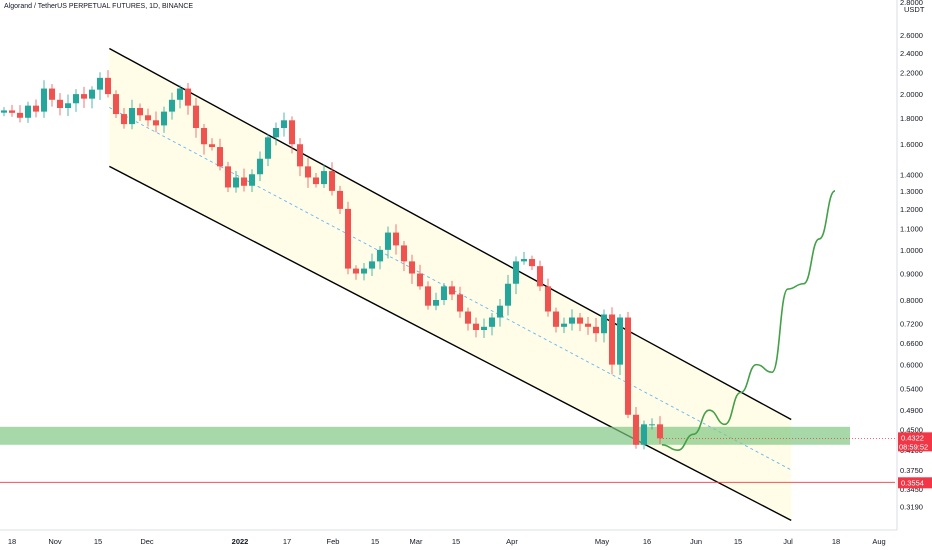 Image resolution: width=932 pixels, height=550 pixels. I want to click on time-tick-label: 17, so click(287, 541).